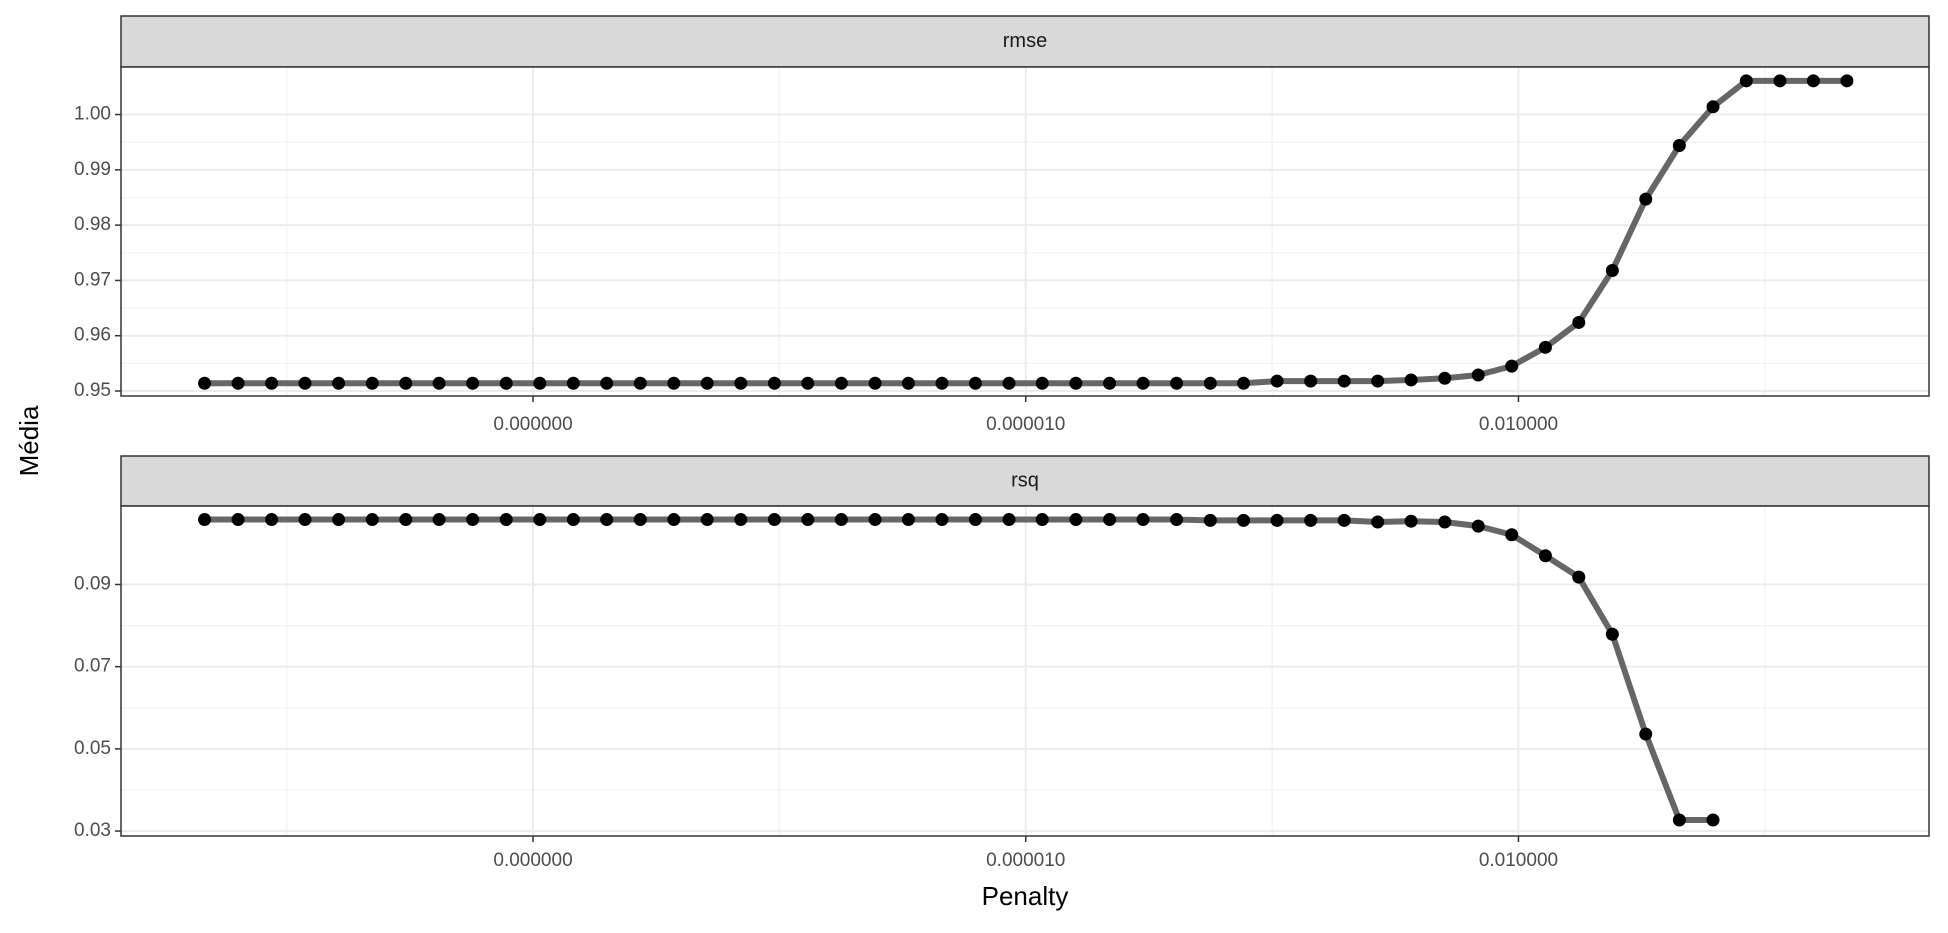  I want to click on y-tick-label: 1.00, so click(92, 114).